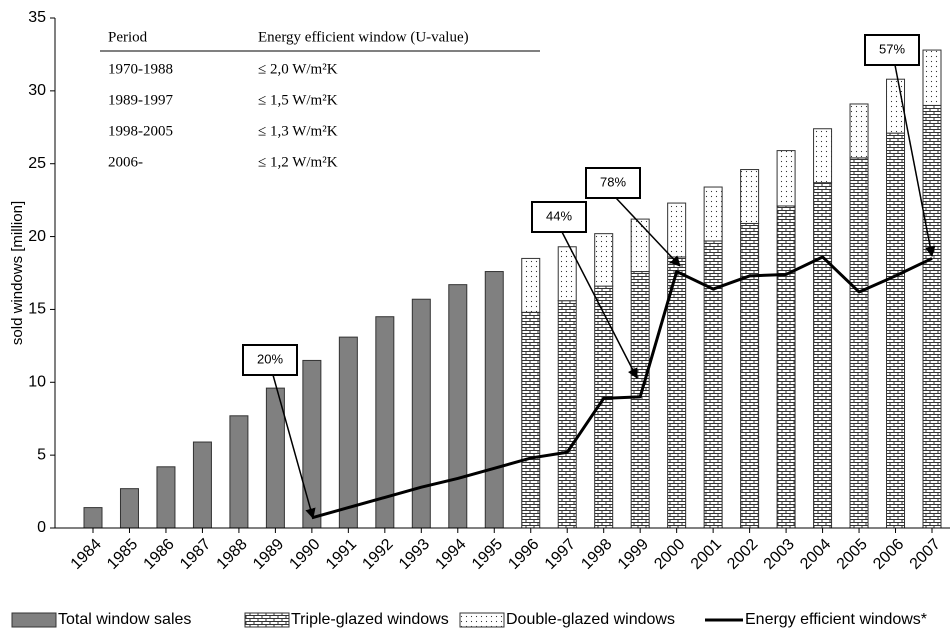  I want to click on x-tick-label: 2003, so click(779, 554).